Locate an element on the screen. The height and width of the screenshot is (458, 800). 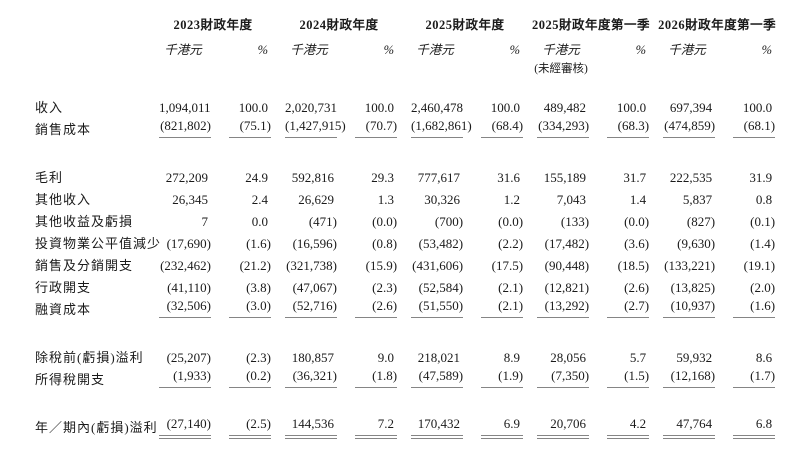
cell-value: (18.5) is located at coordinates (633, 265).